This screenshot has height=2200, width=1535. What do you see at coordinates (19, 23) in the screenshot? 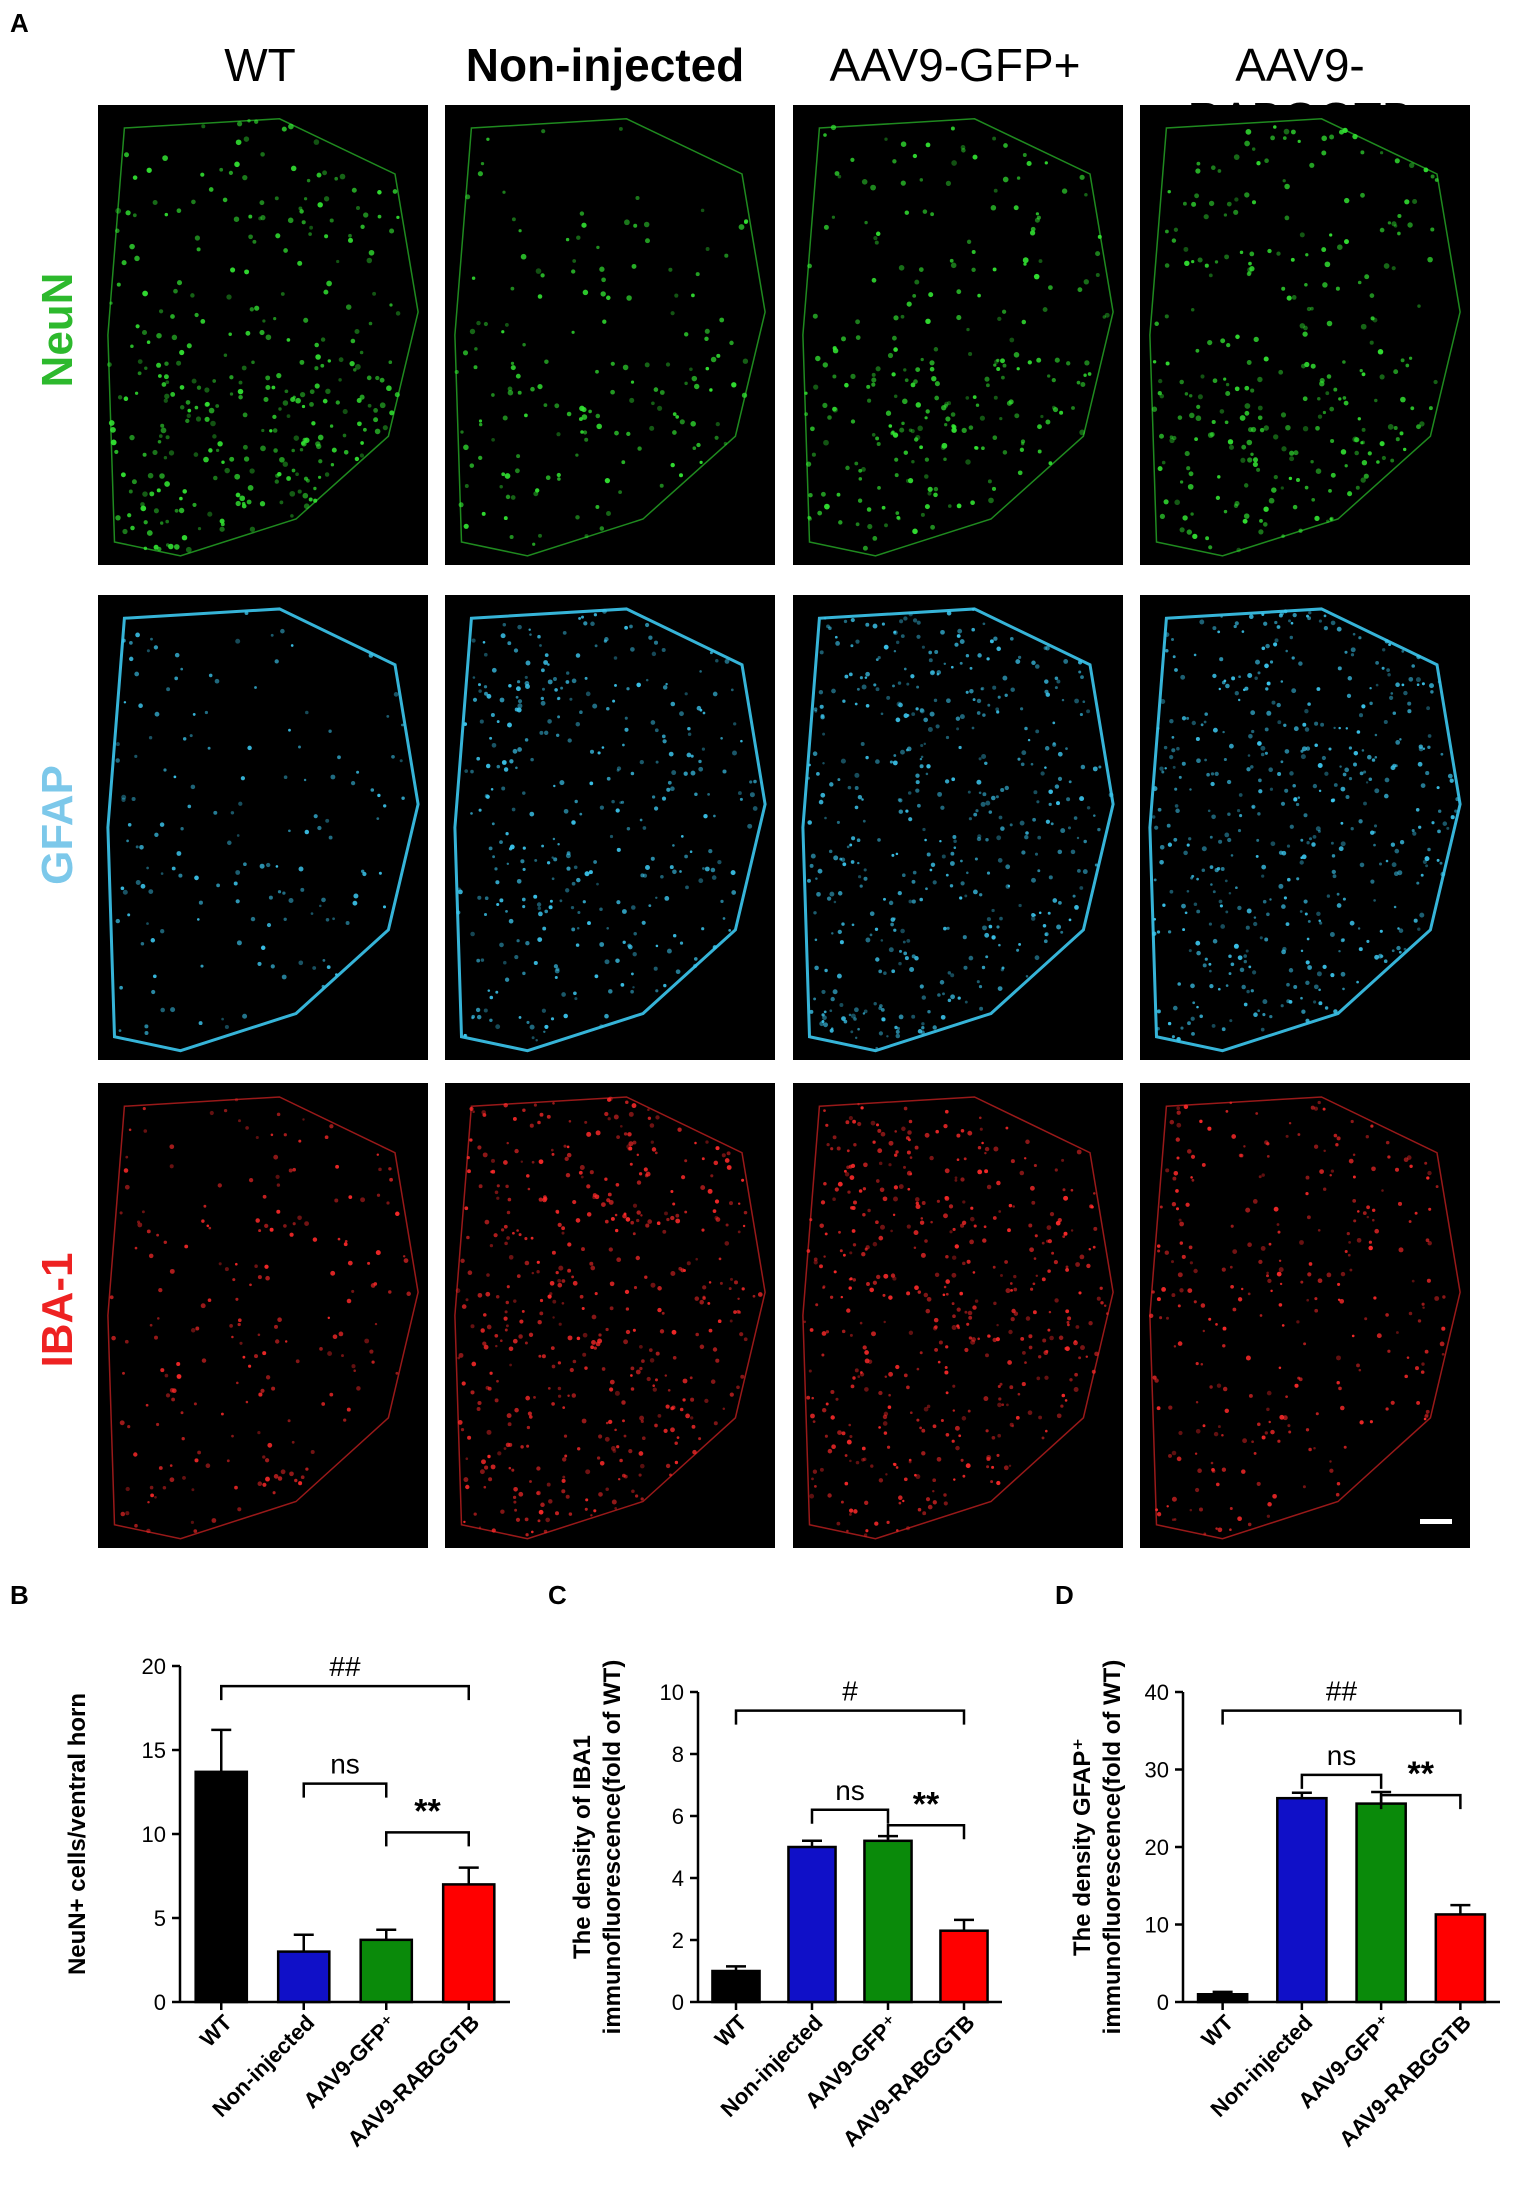
I see `panel-letter-a: A` at bounding box center [19, 23].